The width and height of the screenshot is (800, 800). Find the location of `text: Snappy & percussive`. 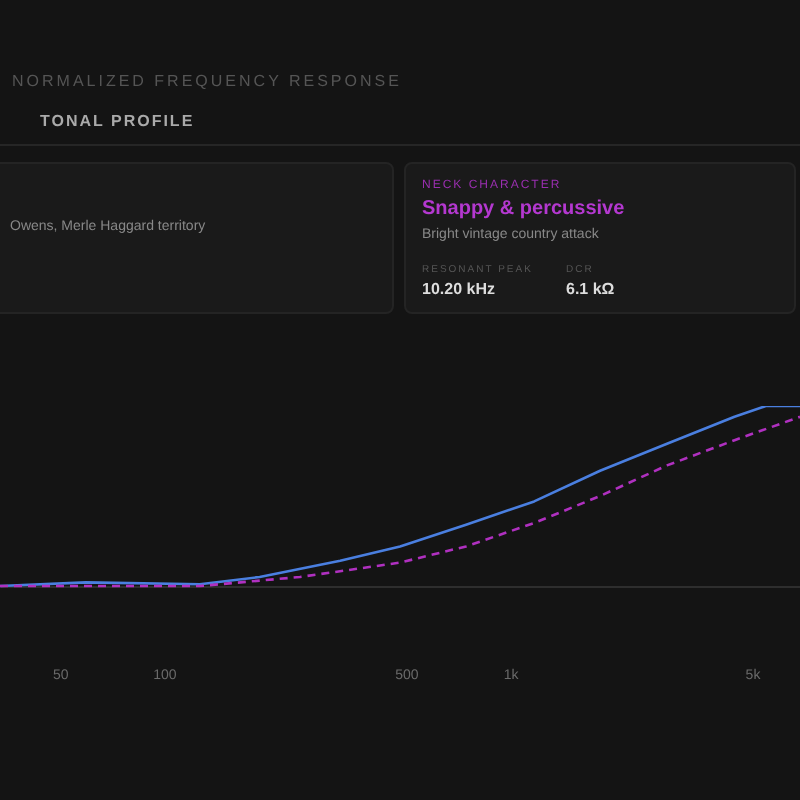

text: Snappy & percussive is located at coordinates (523, 209).